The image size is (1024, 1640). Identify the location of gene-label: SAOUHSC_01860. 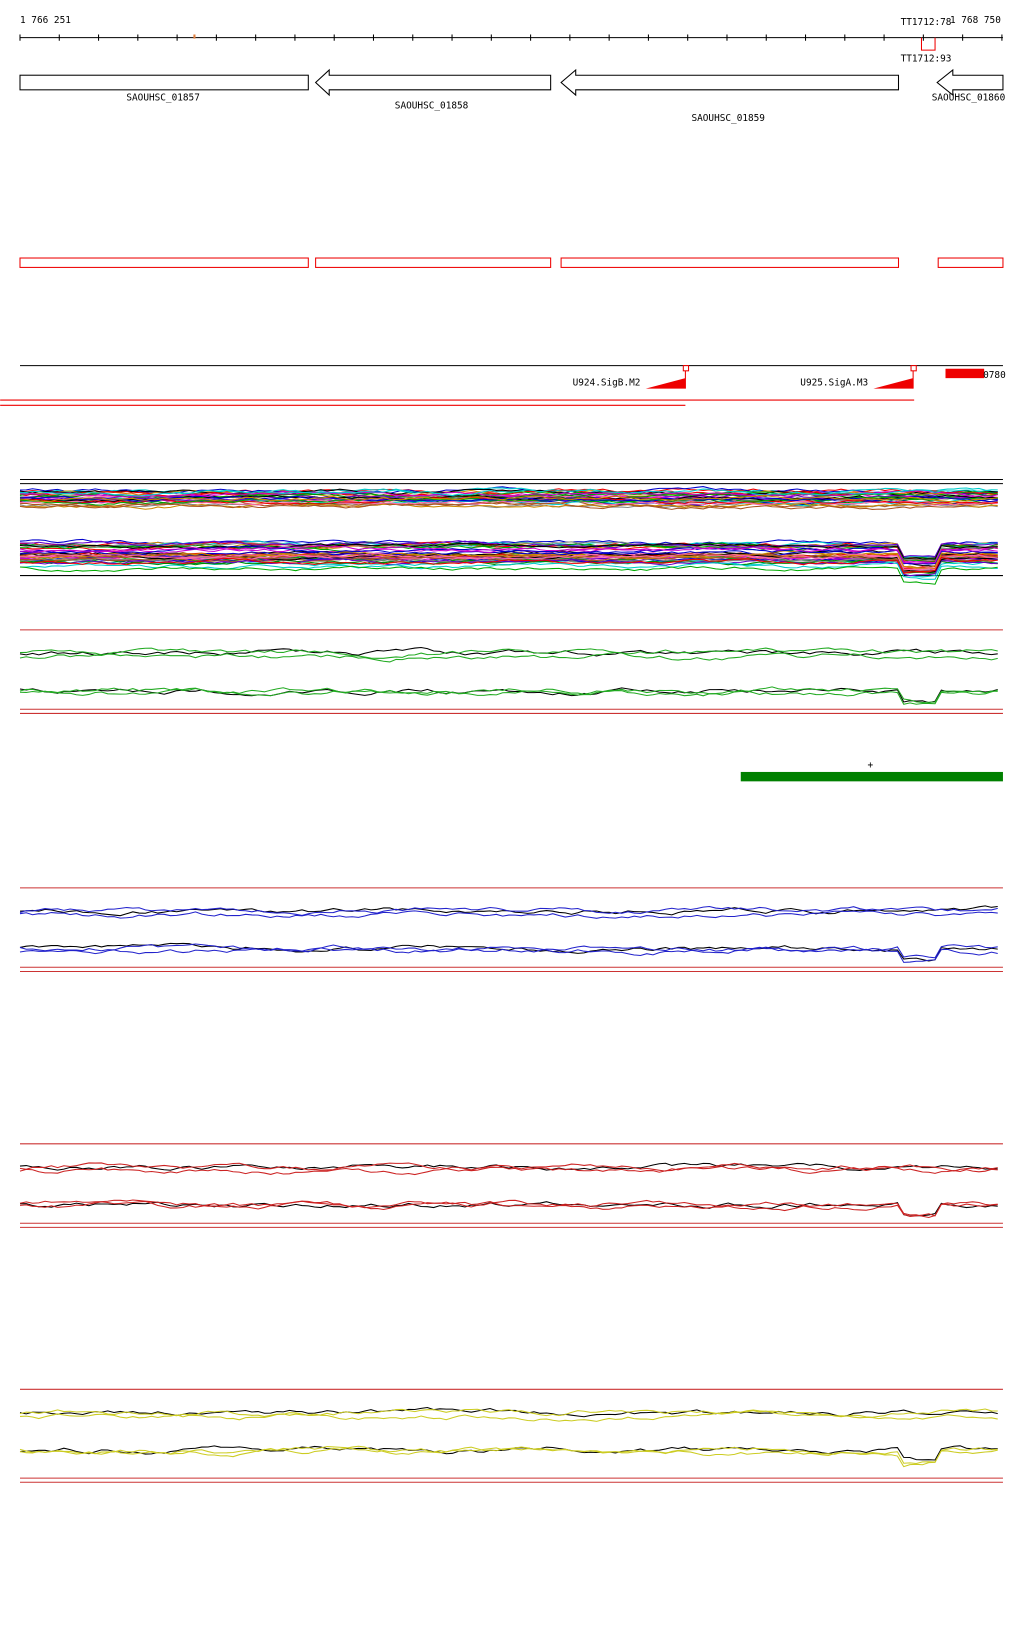
(969, 97).